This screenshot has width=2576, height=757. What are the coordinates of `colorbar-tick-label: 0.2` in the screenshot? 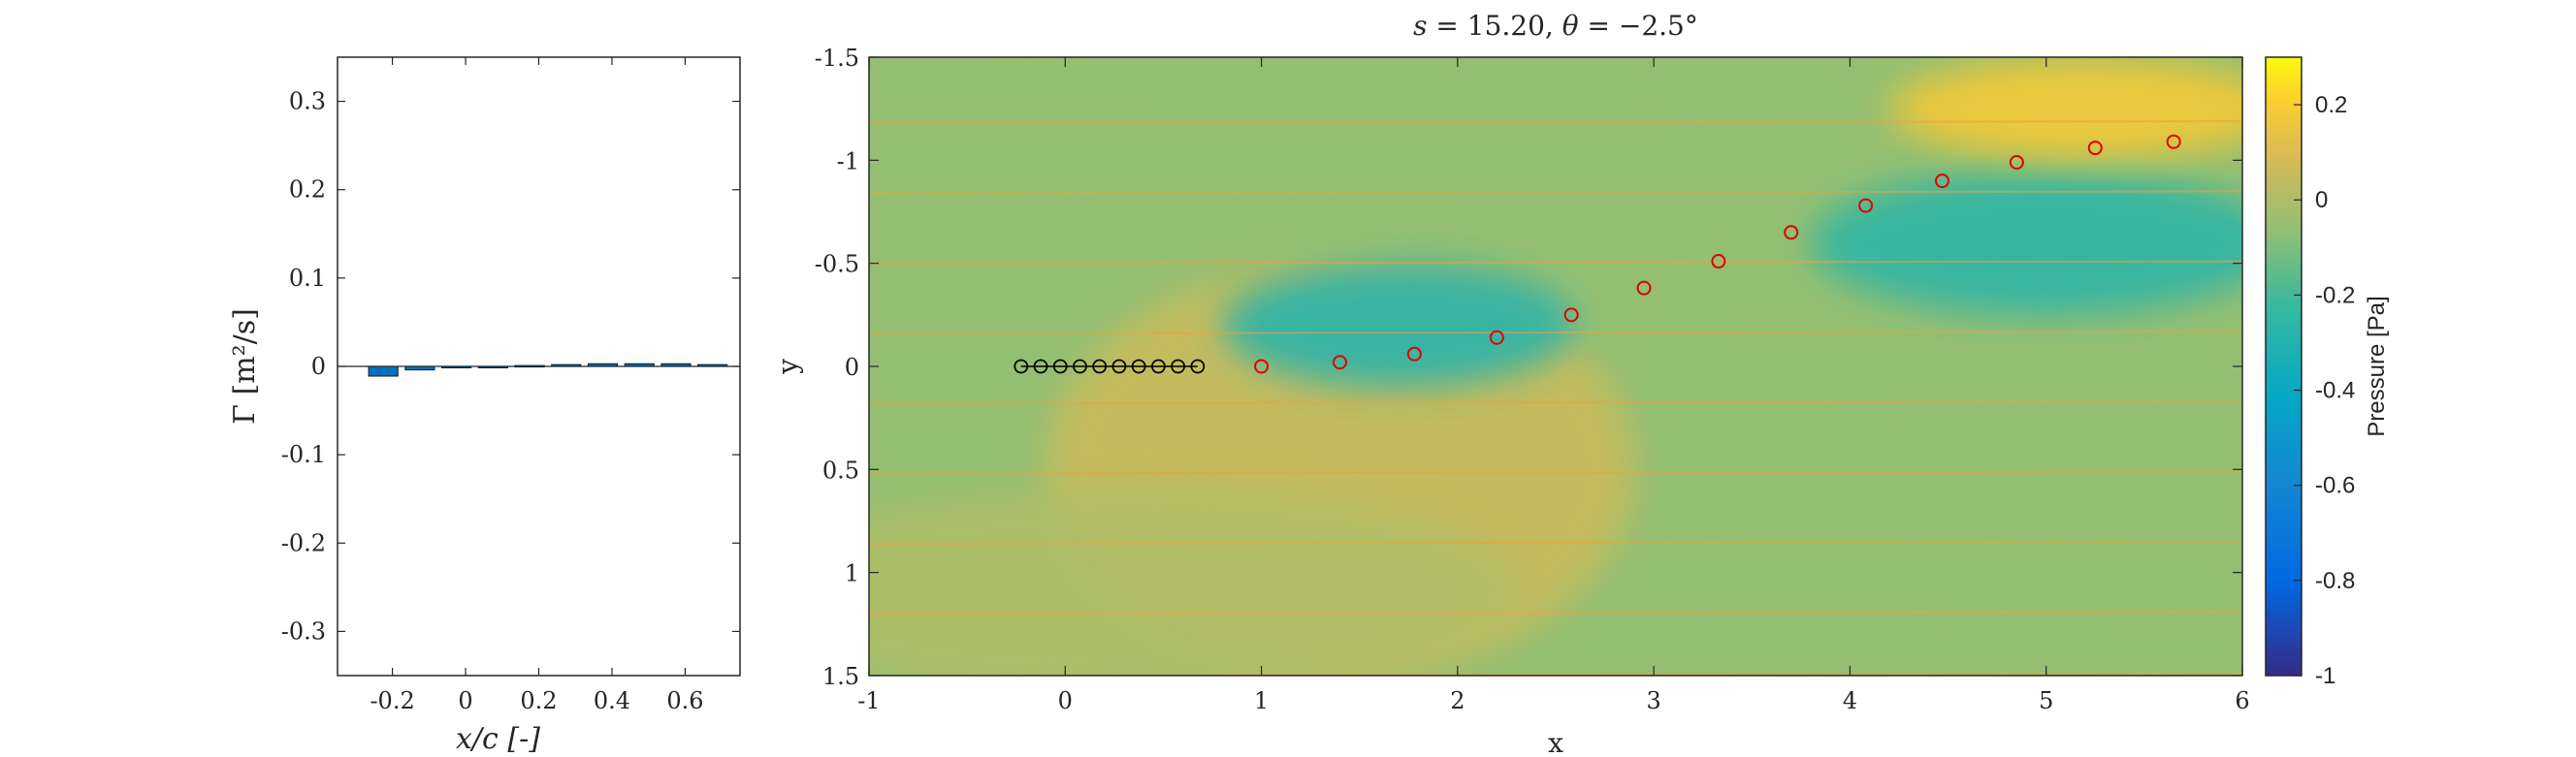 It's located at (2331, 105).